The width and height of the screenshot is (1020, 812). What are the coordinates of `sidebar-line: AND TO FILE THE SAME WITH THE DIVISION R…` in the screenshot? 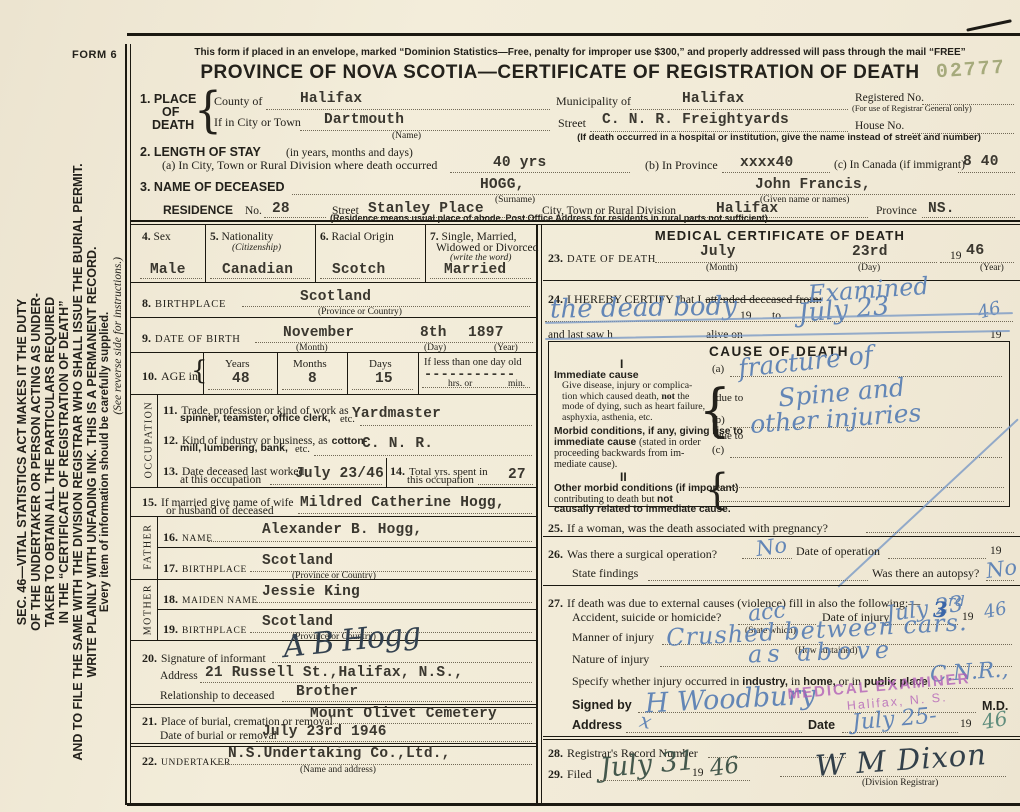 It's located at (78, 462).